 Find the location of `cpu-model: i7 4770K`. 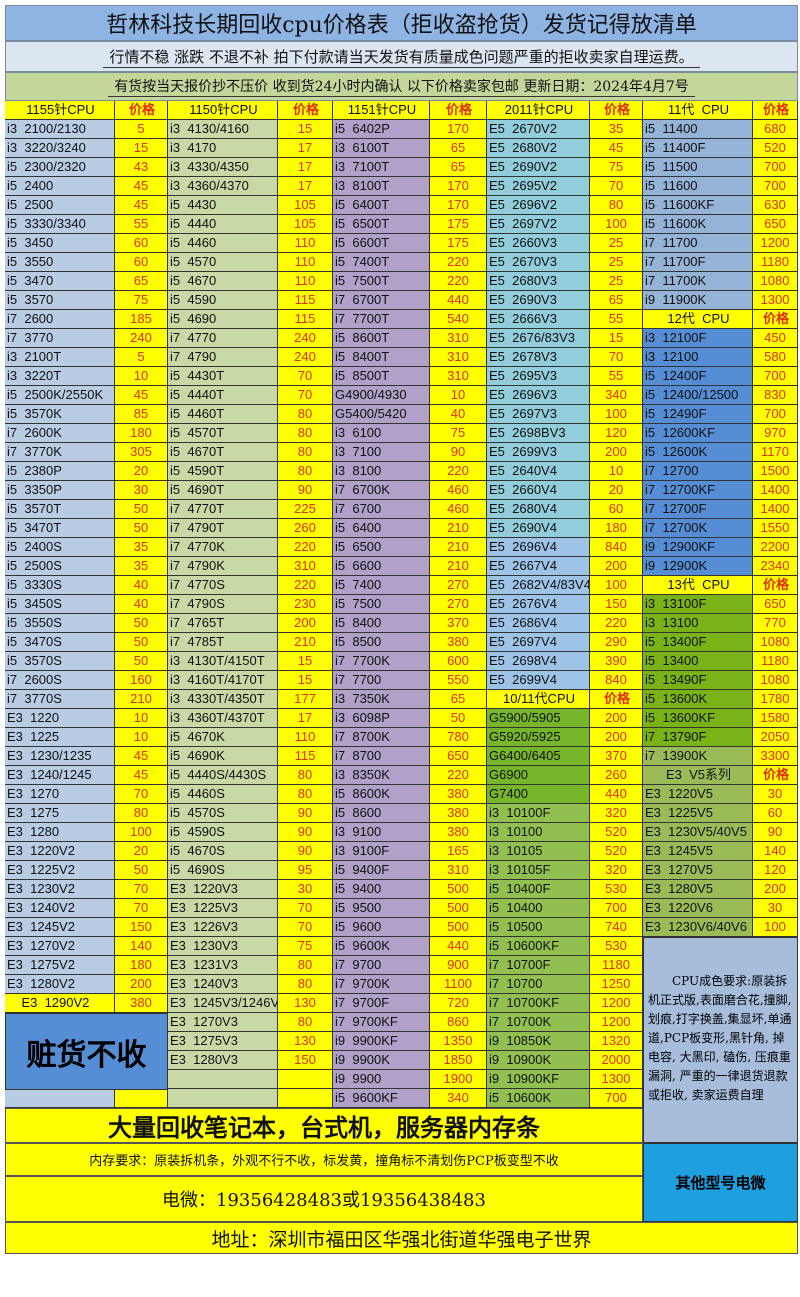

cpu-model: i7 4770K is located at coordinates (223, 547).